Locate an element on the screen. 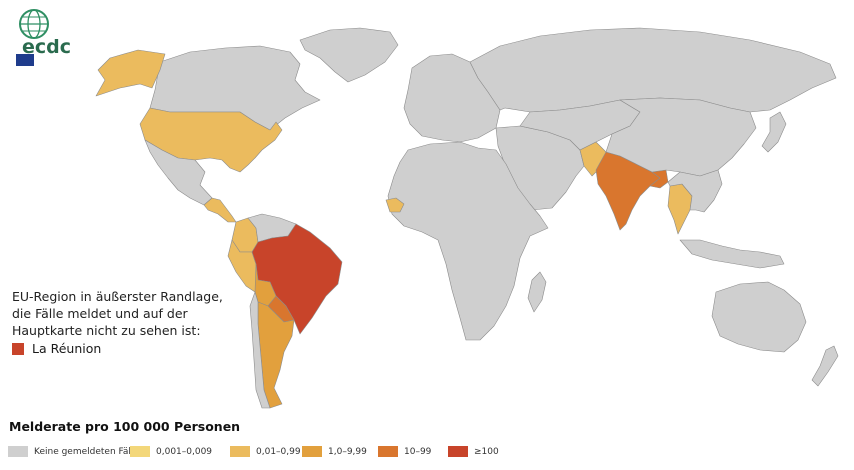 This screenshot has height=470, width=854. legend-item-10: 10–99 is located at coordinates (404, 451).